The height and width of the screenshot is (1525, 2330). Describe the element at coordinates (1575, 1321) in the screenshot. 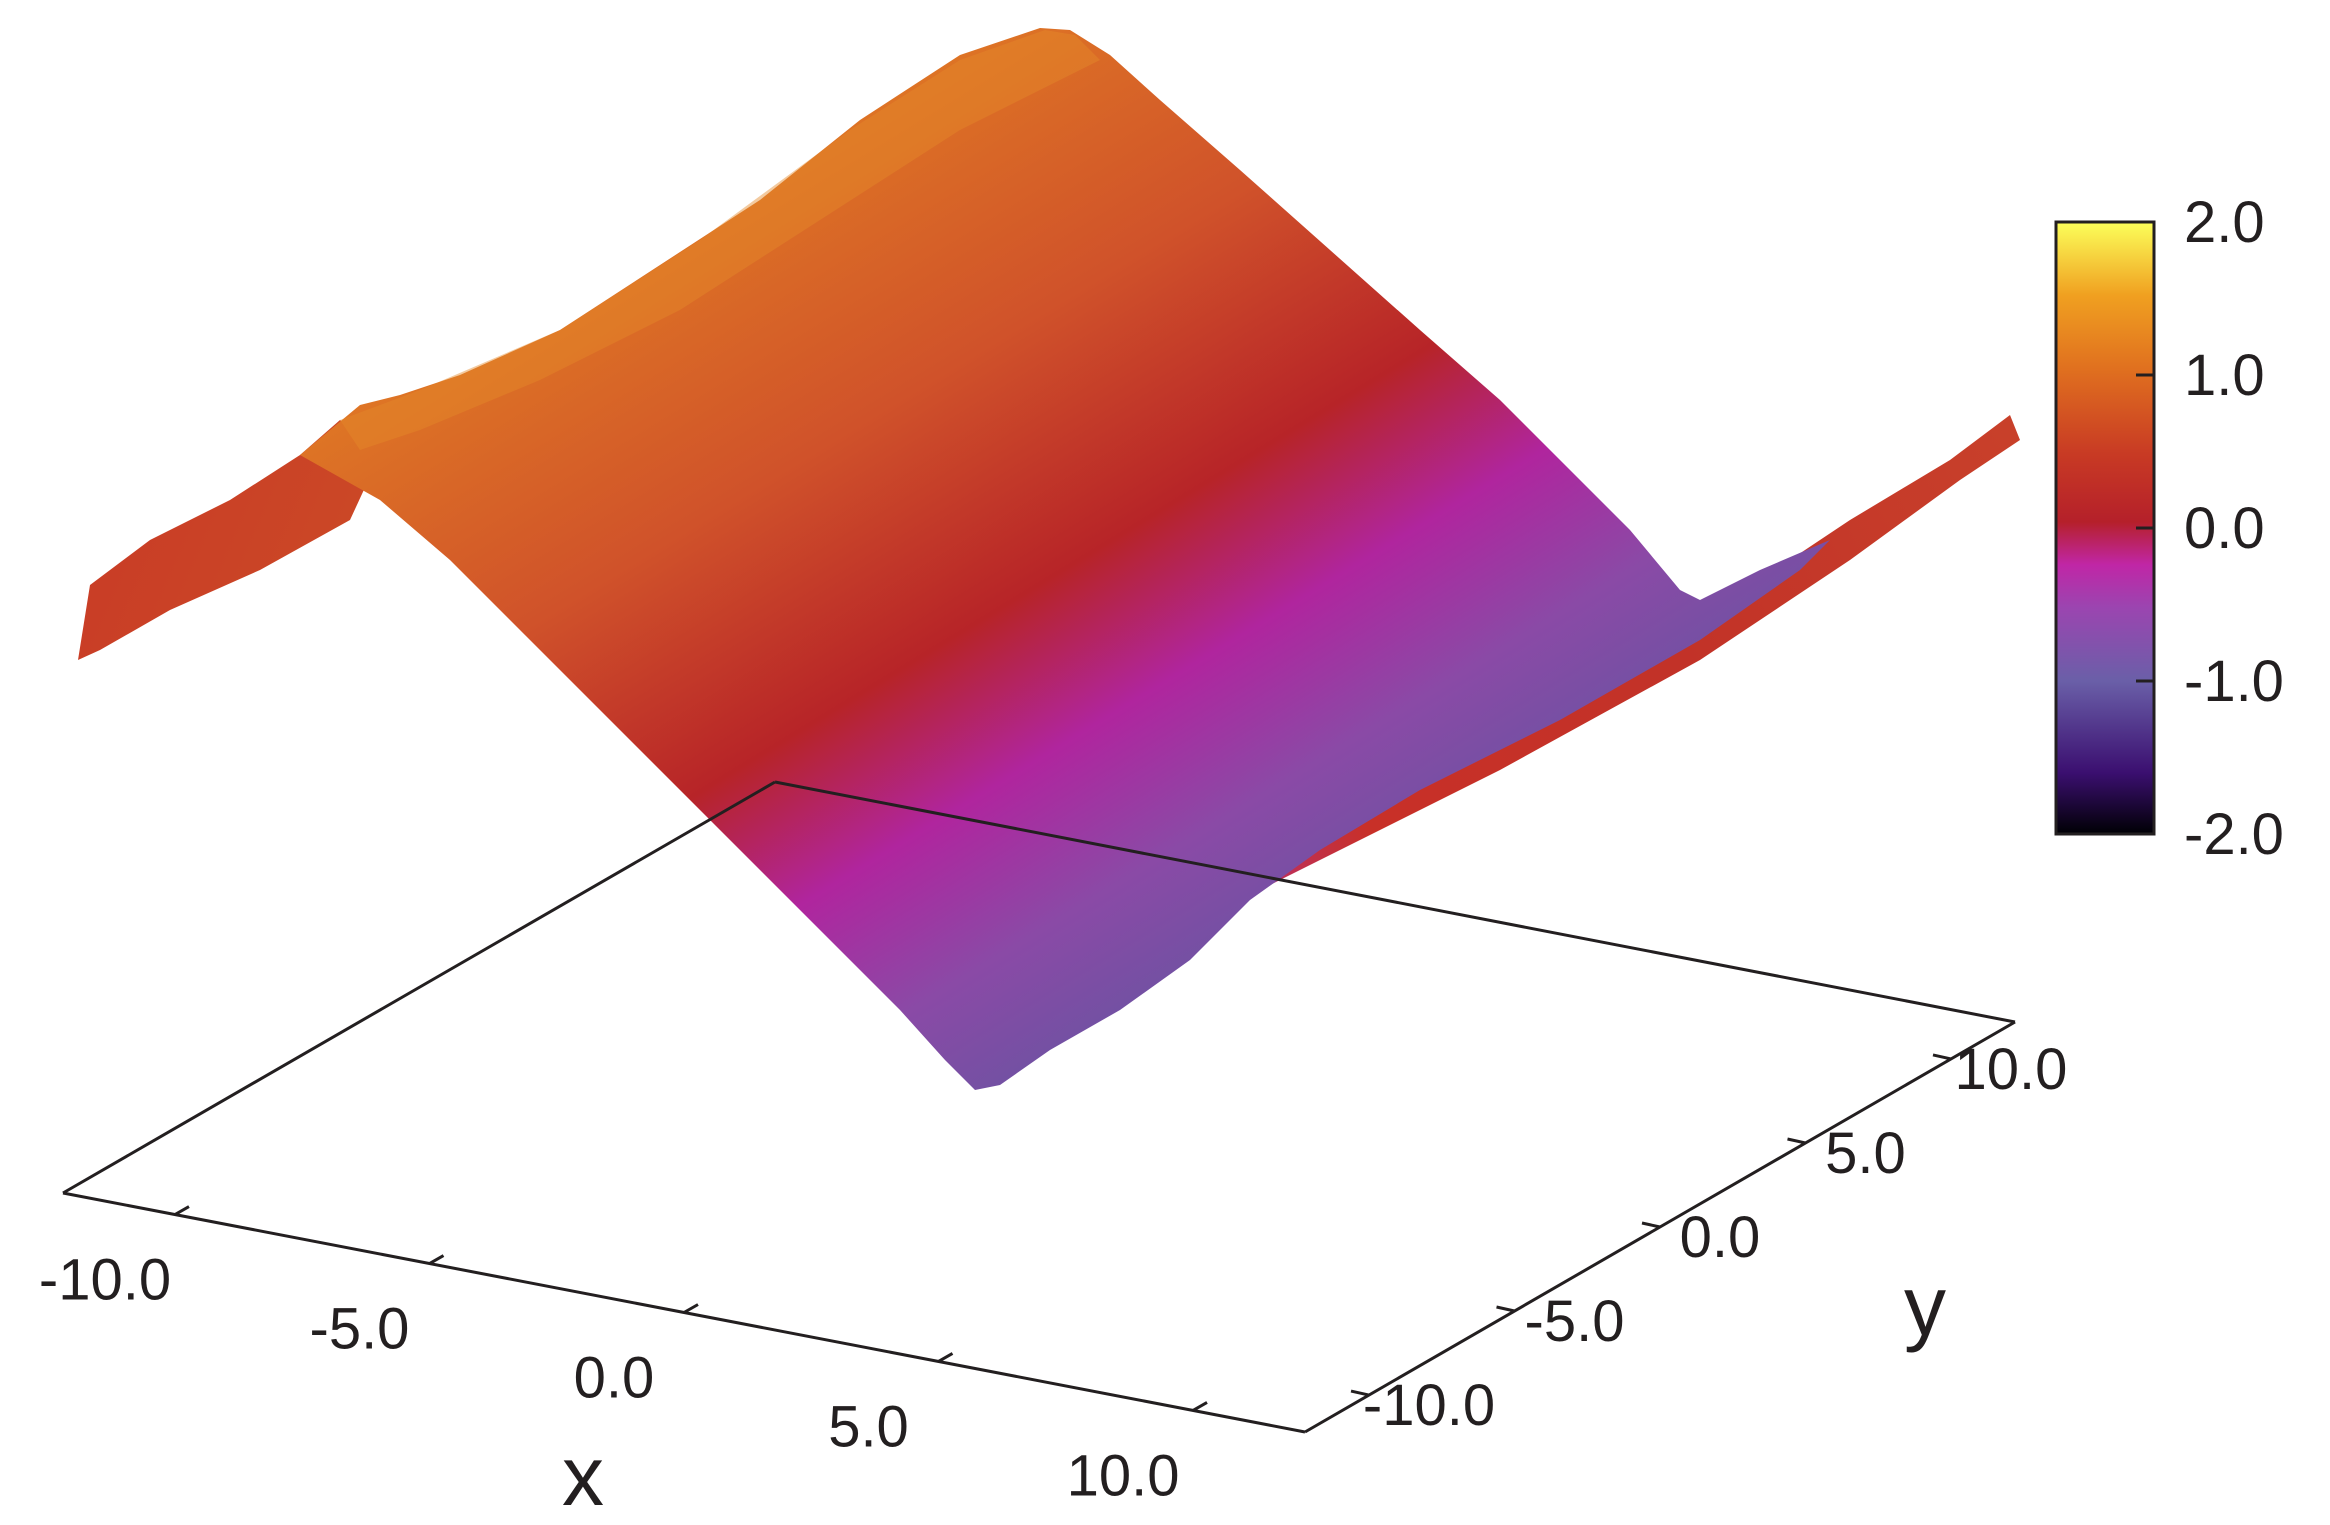

I see `y-tick-label: -5.0` at that location.